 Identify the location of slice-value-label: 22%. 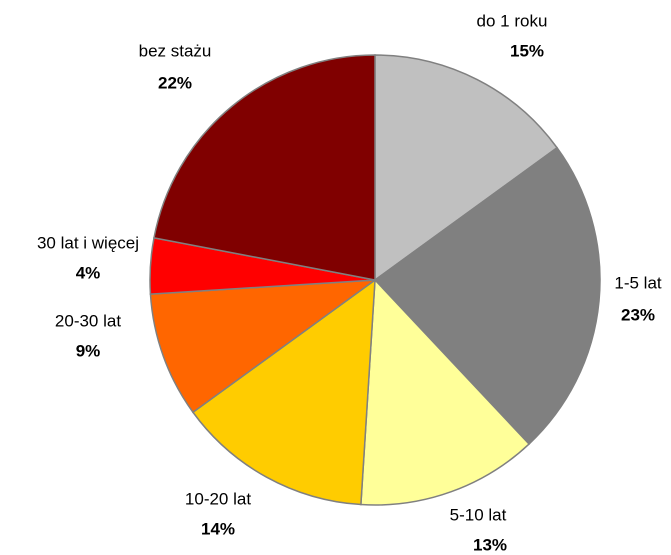
(175, 82).